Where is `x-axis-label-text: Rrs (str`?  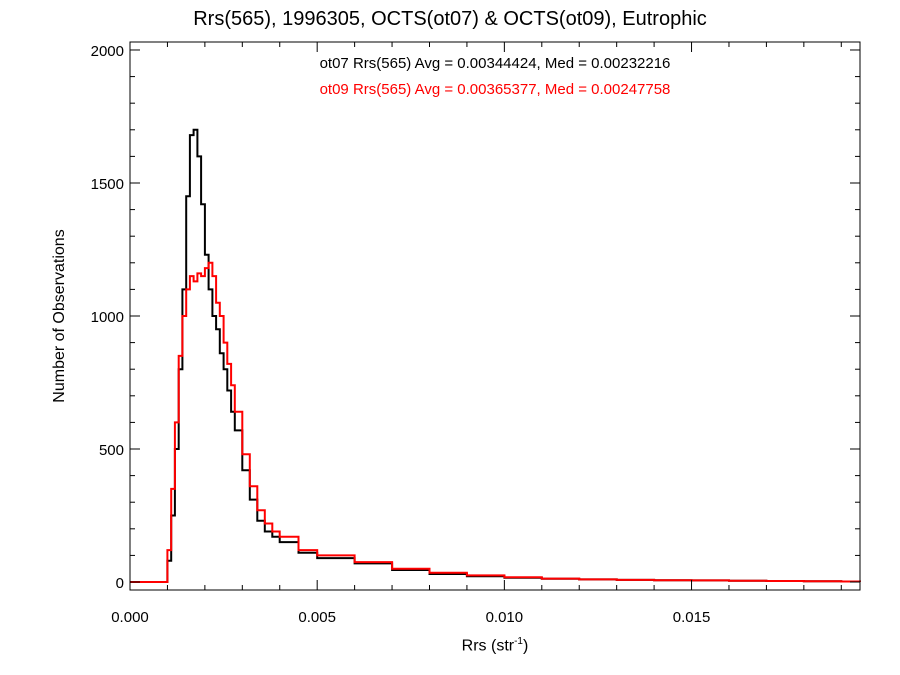
x-axis-label-text: Rrs (str is located at coordinates (488, 646).